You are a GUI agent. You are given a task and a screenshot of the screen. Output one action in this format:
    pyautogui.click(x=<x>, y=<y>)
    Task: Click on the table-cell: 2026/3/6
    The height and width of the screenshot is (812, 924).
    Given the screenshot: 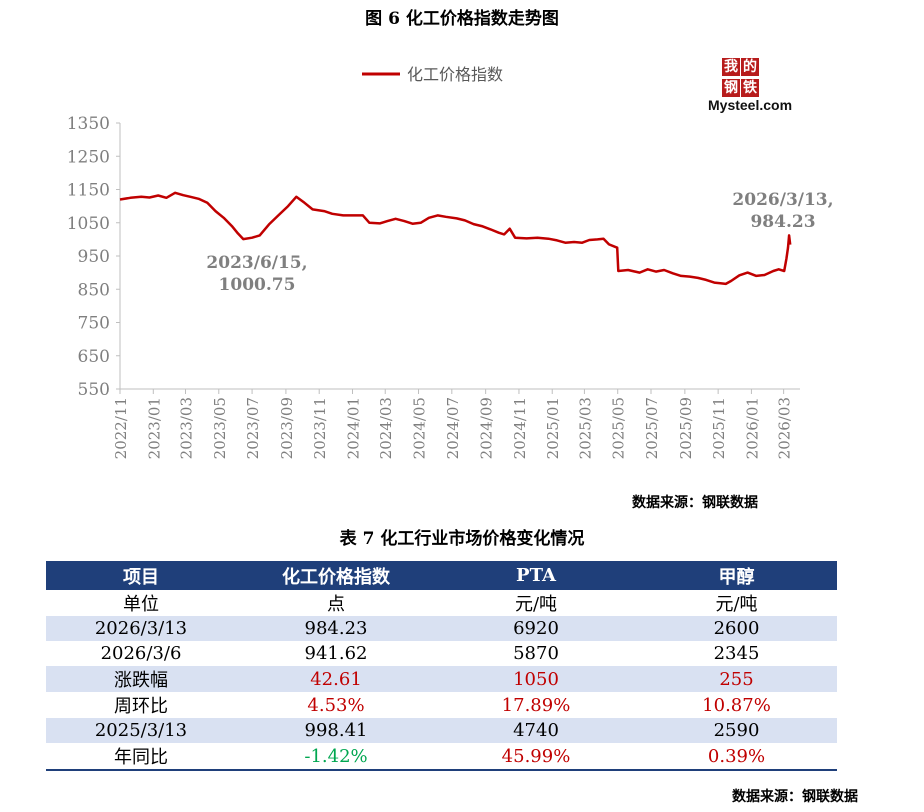 What is the action you would take?
    pyautogui.click(x=141, y=653)
    